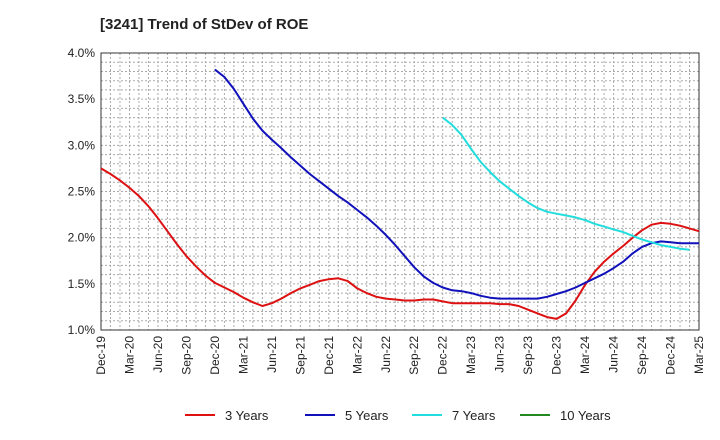 The width and height of the screenshot is (720, 440). What do you see at coordinates (443, 355) in the screenshot?
I see `x-tick-label: Dec-22` at bounding box center [443, 355].